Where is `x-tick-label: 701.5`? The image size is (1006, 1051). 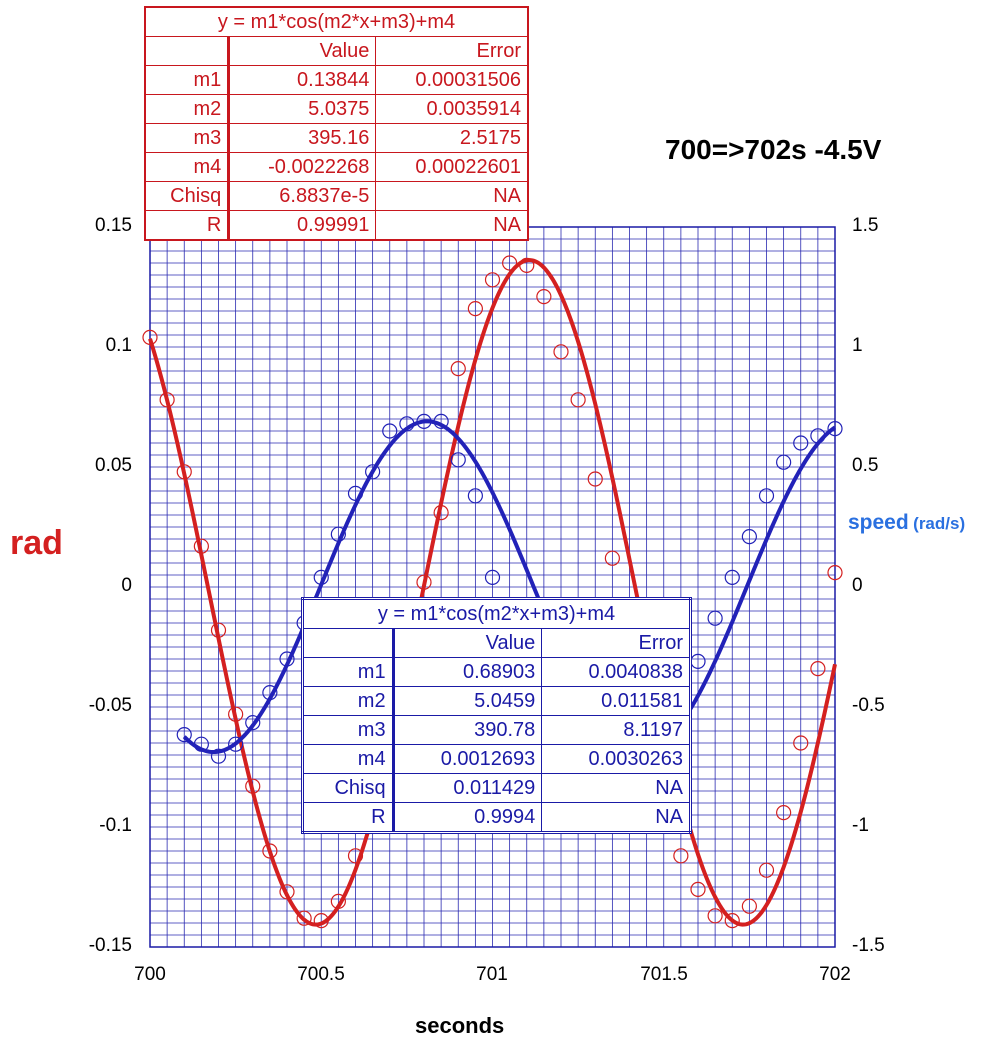 x-tick-label: 701.5 is located at coordinates (664, 974).